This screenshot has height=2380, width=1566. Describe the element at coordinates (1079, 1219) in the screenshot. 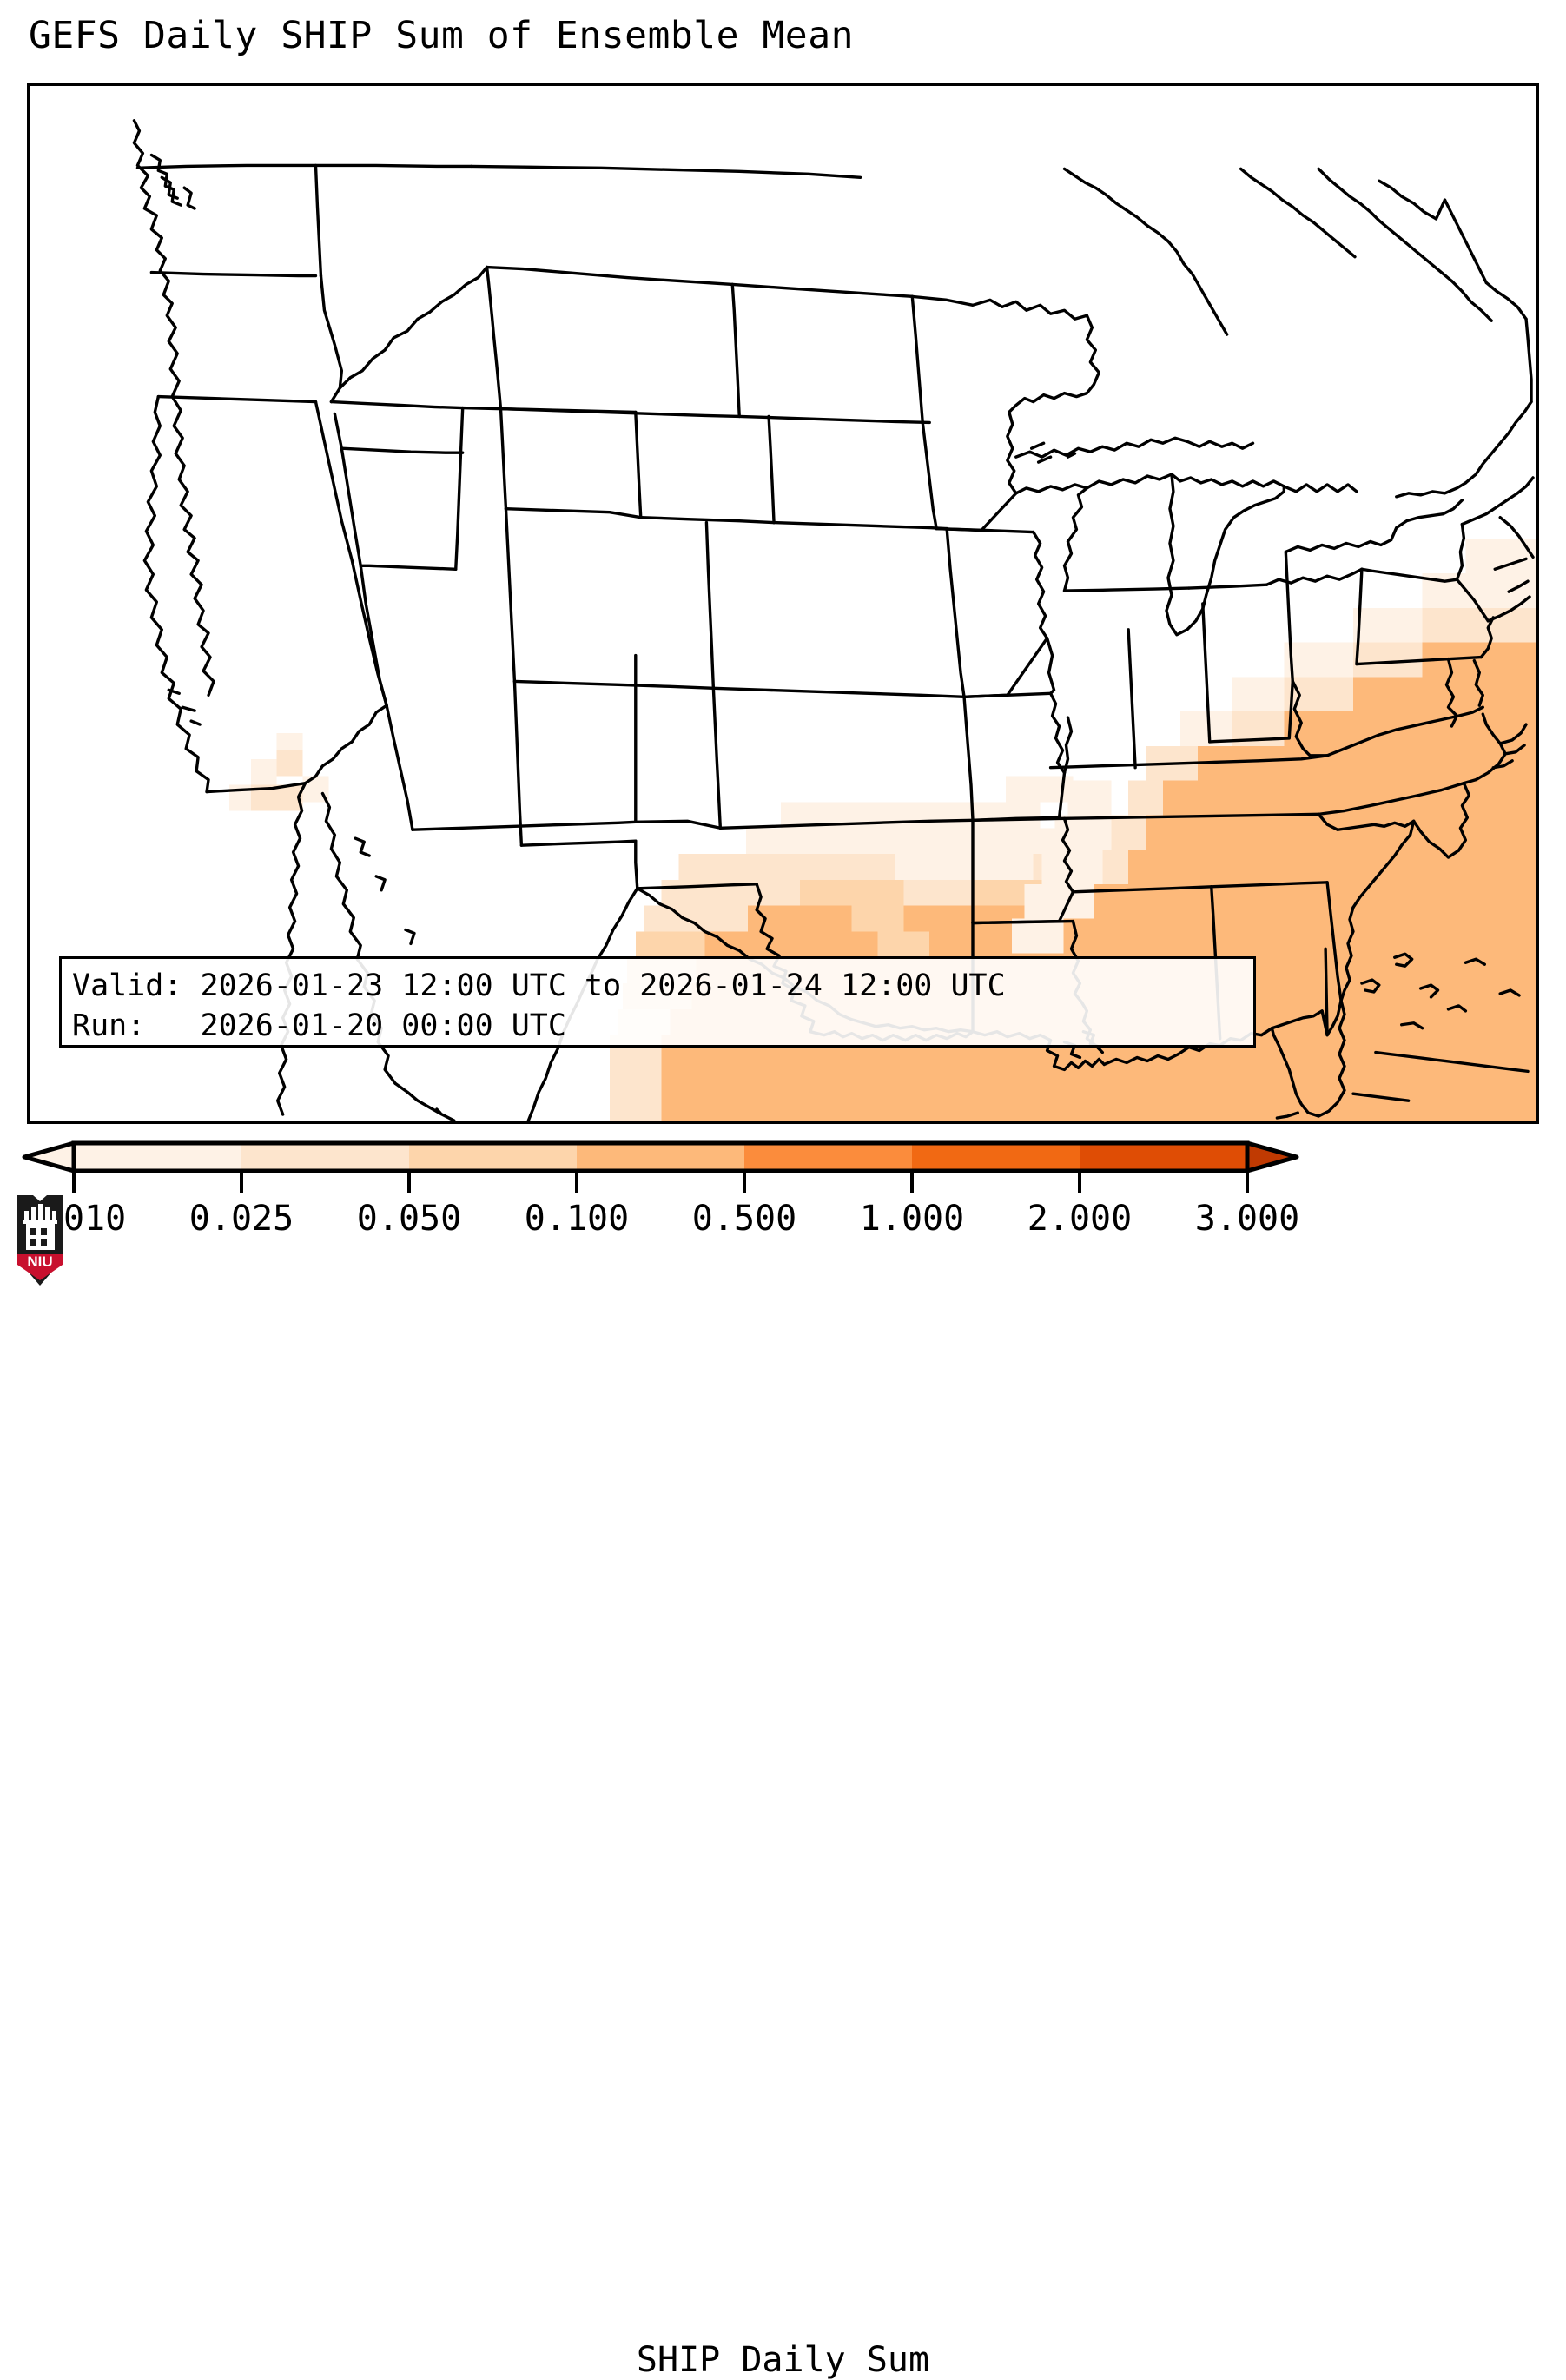

I see `cb-tick-6: 2.000` at that location.